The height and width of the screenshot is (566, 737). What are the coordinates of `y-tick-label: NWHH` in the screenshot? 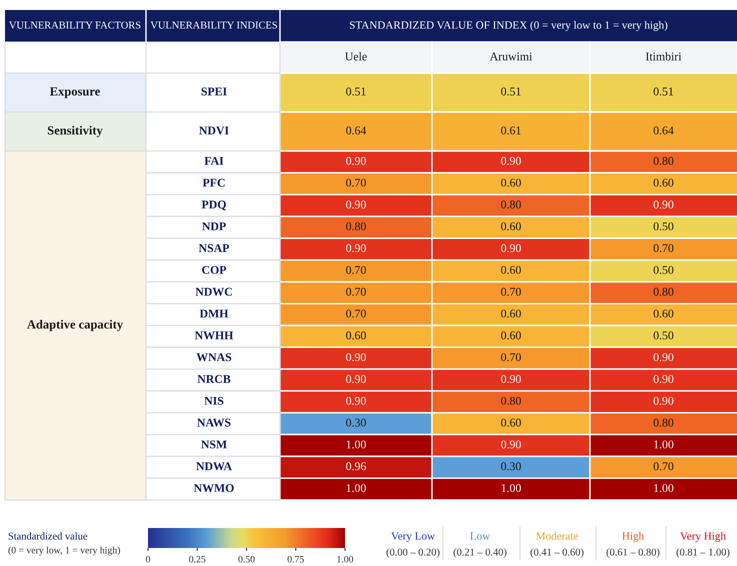 It's located at (214, 336).